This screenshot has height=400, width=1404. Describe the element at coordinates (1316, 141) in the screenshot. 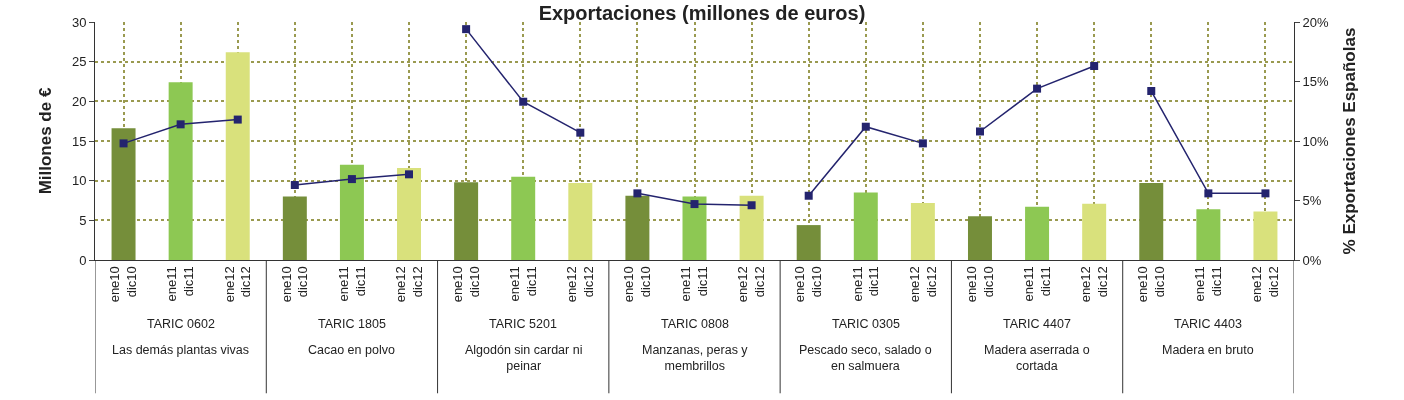

I see `y2-tick-label: 10%` at that location.